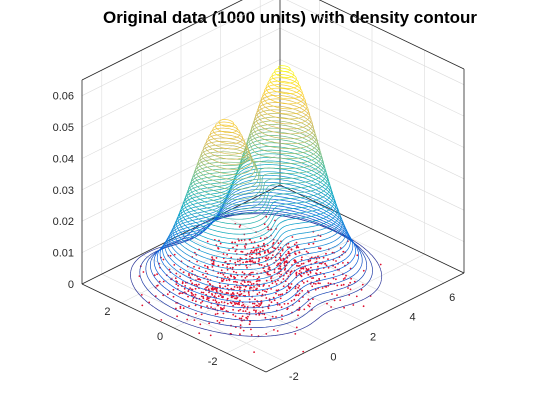 This screenshot has width=560, height=420. I want to click on z-tick-label: 0.03, so click(63, 191).